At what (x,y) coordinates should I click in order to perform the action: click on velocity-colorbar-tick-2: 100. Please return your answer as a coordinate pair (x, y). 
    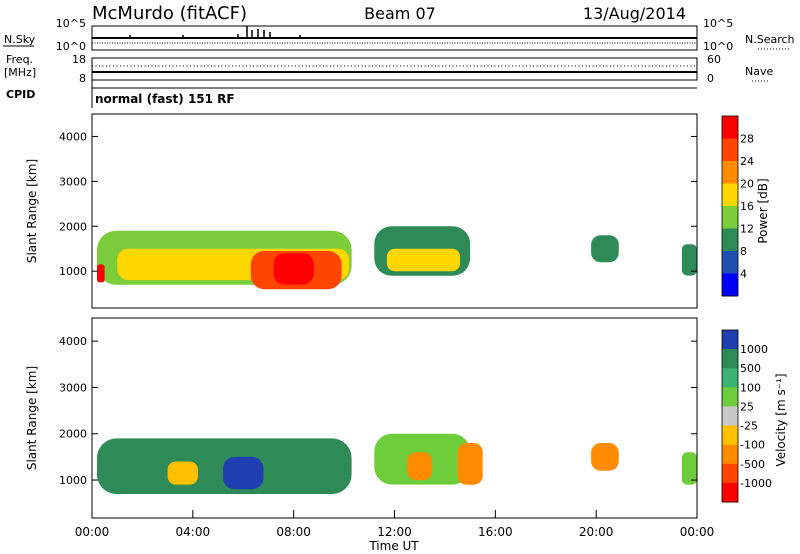
    Looking at the image, I should click on (750, 387).